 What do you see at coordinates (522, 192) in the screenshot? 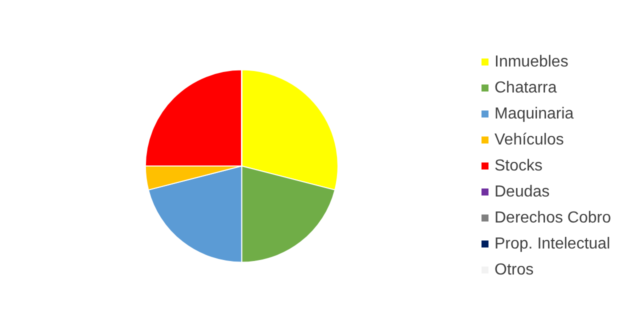
I see `legend-label: Deudas` at bounding box center [522, 192].